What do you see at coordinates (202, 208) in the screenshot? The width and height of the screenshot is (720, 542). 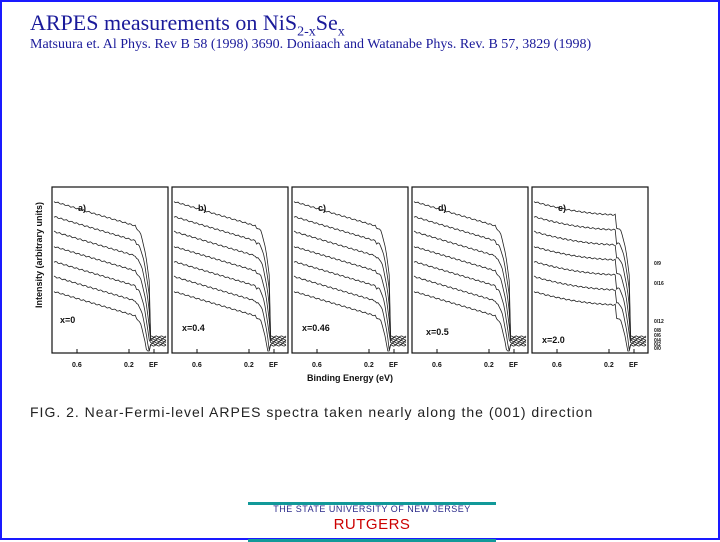 I see `panel-letter: b)` at bounding box center [202, 208].